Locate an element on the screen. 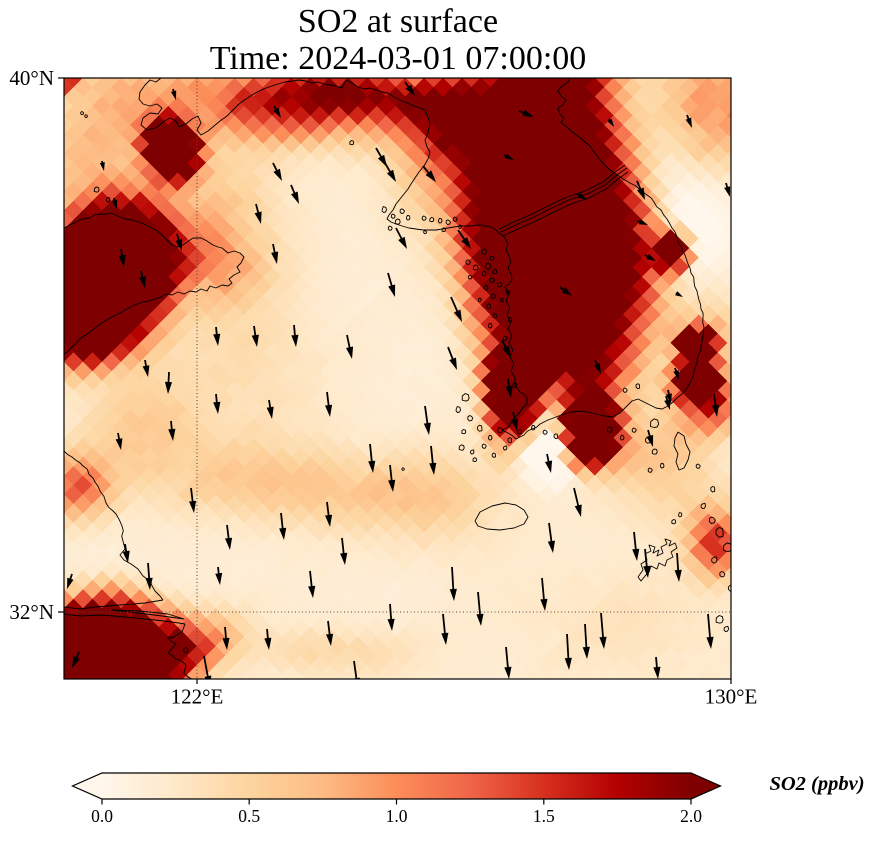  svg-text: SO2 (ppbv) is located at coordinates (816, 784).